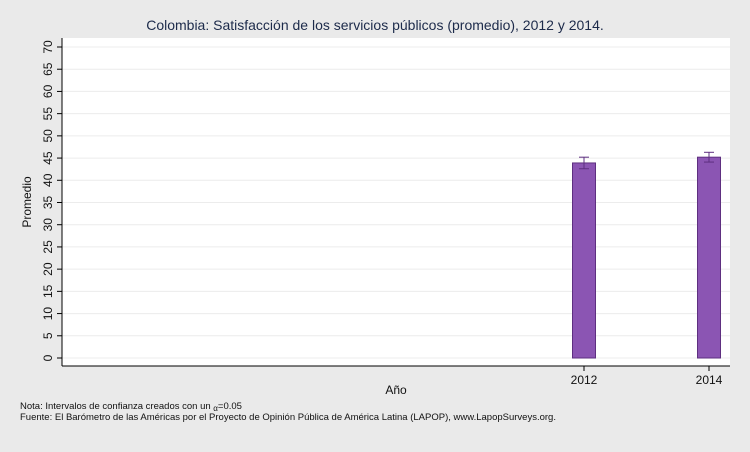 Image resolution: width=750 pixels, height=452 pixels. What do you see at coordinates (27, 202) in the screenshot?
I see `y-axis-label: Promedio` at bounding box center [27, 202].